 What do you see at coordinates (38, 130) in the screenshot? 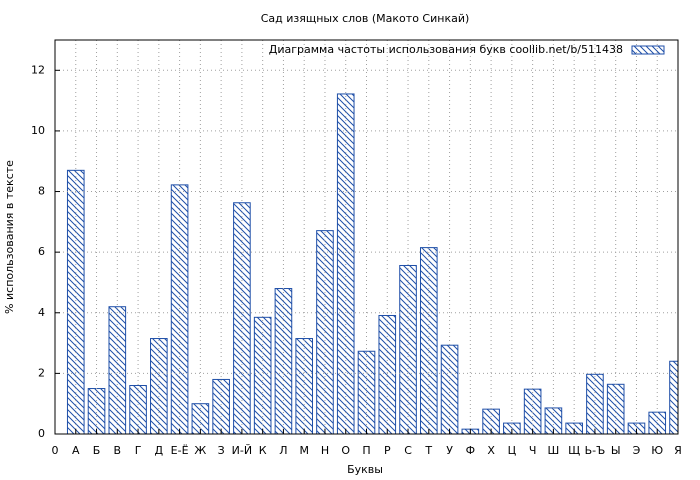
I see `y-tick-label: 10` at bounding box center [38, 130].